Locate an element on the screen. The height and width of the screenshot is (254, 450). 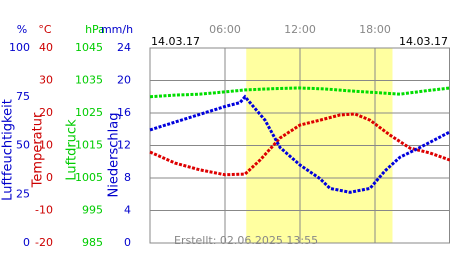
y-tick-label: 12 is located at coordinates (124, 145).